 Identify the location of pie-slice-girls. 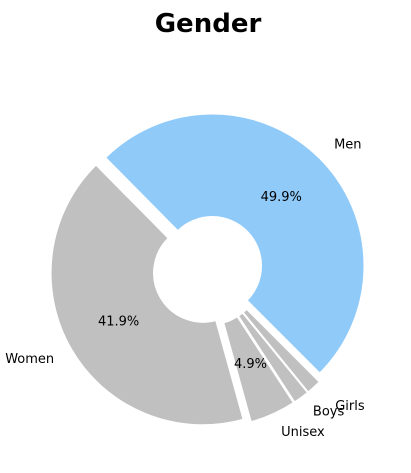
(281, 351).